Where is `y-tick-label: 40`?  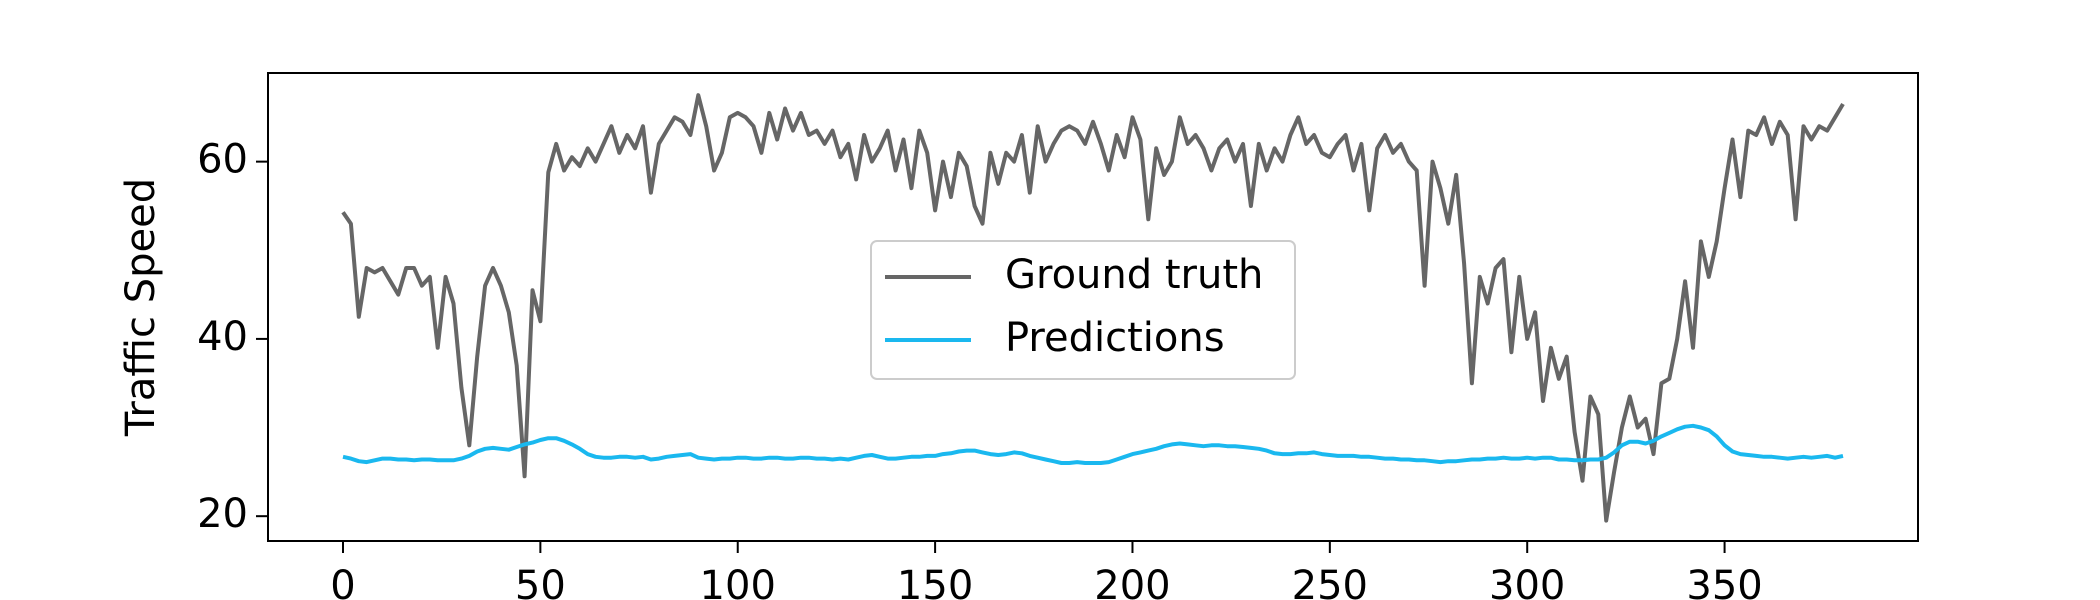 y-tick-label: 40 is located at coordinates (222, 337).